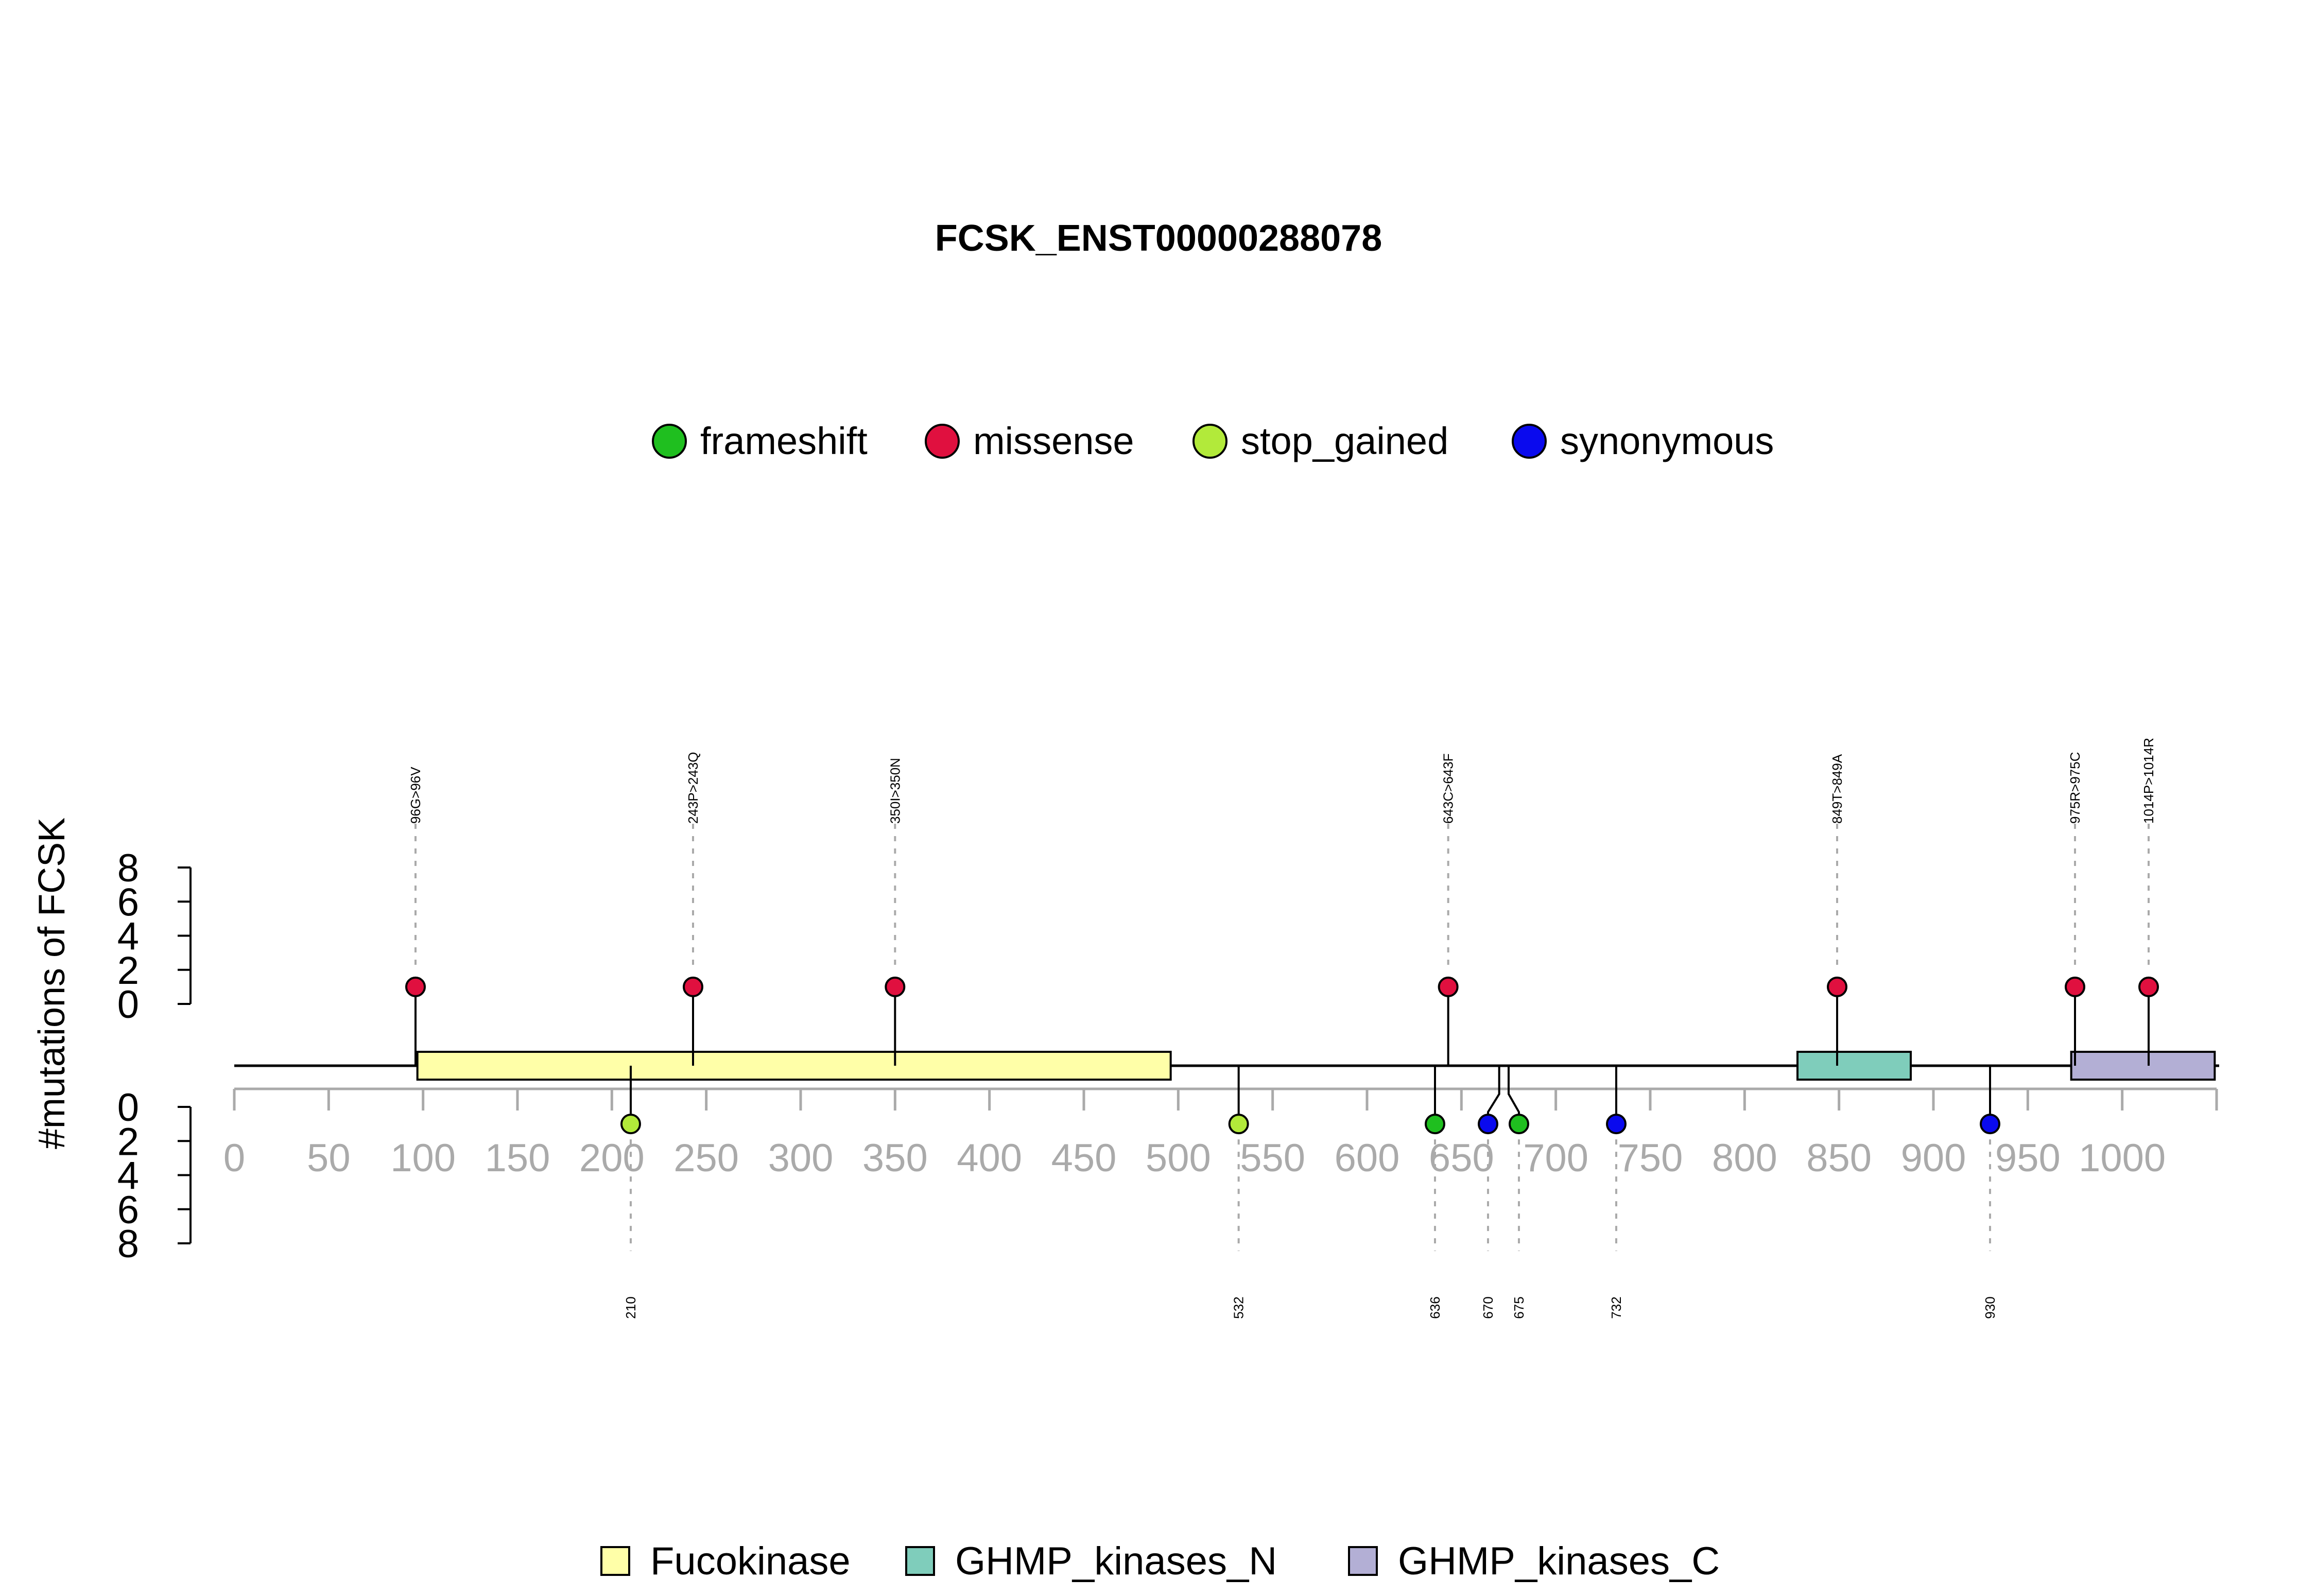  What do you see at coordinates (2148, 781) in the screenshot?
I see `mutation-label: 1014P>1014R` at bounding box center [2148, 781].